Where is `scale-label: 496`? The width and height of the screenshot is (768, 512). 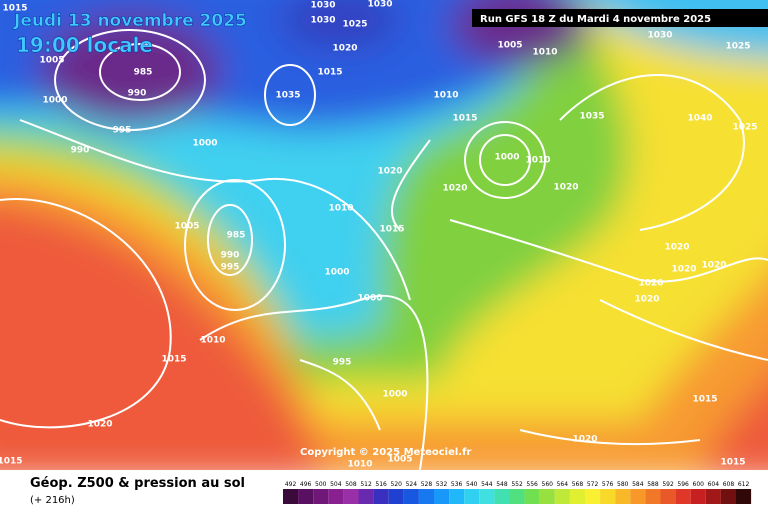 scale-label: 496 is located at coordinates (306, 484).